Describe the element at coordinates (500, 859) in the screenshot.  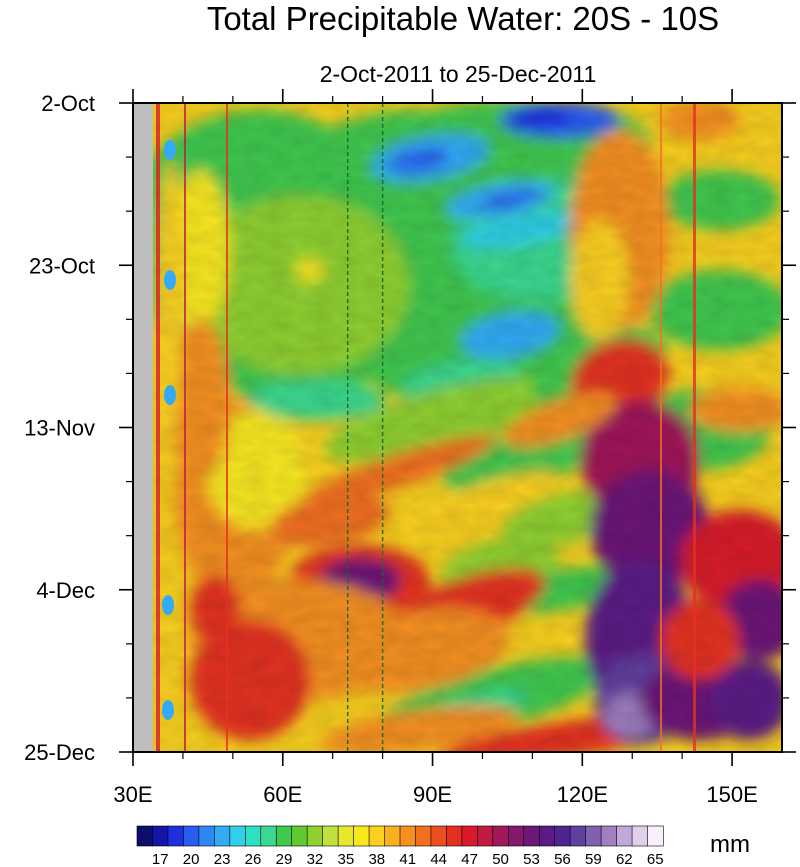
I see `colorbar-label: 50` at that location.